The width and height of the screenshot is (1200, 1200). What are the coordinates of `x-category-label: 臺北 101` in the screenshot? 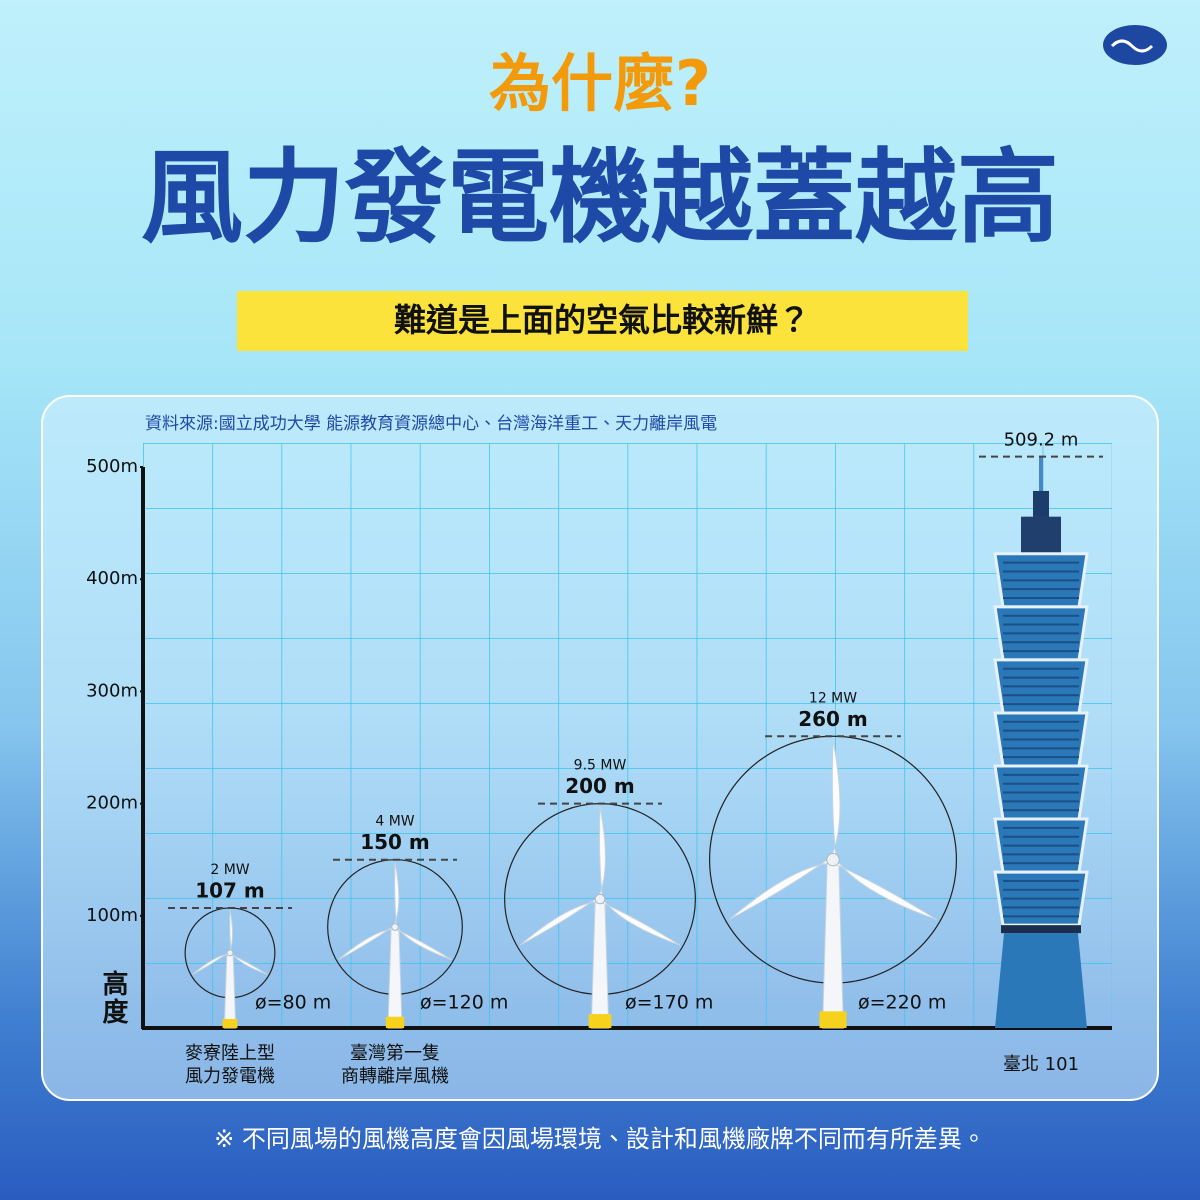 It's located at (1041, 1064).